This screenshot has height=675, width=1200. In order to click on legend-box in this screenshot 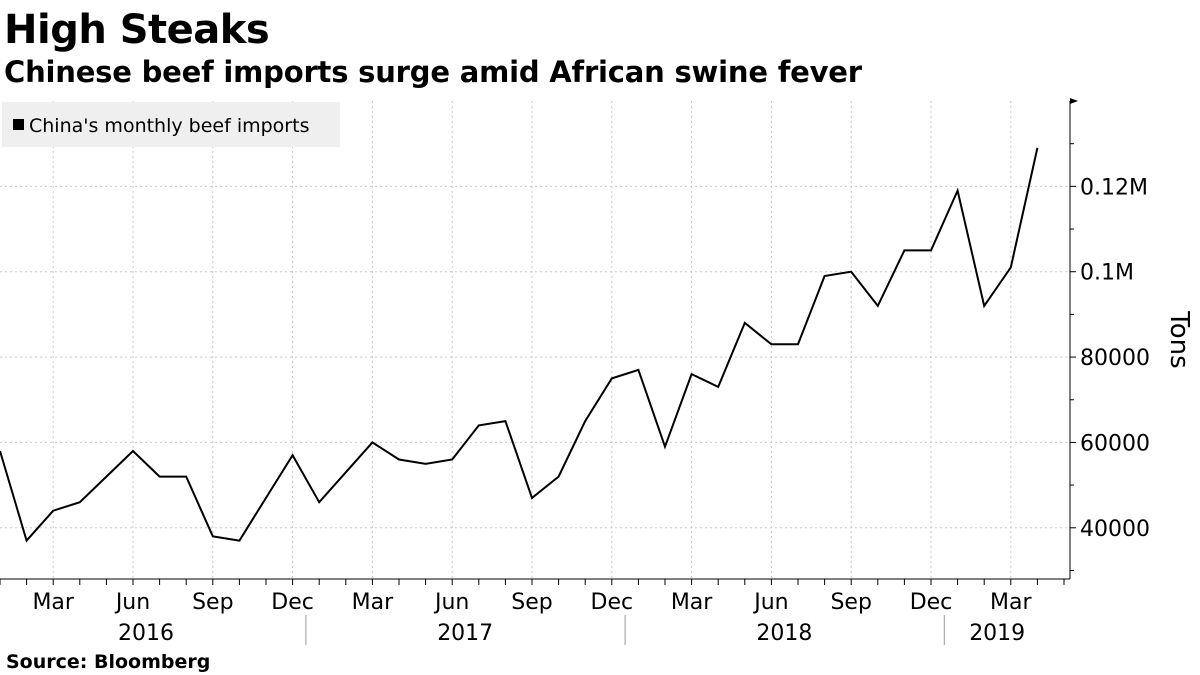, I will do `click(171, 124)`.